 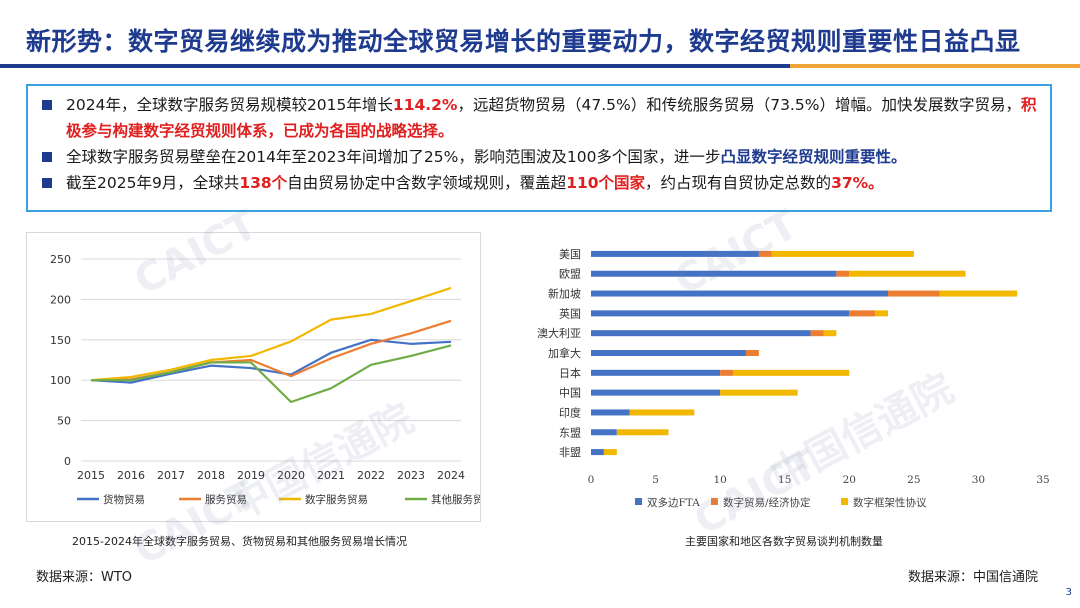 What do you see at coordinates (291, 475) in the screenshot?
I see `x-tick-label: 2020` at bounding box center [291, 475].